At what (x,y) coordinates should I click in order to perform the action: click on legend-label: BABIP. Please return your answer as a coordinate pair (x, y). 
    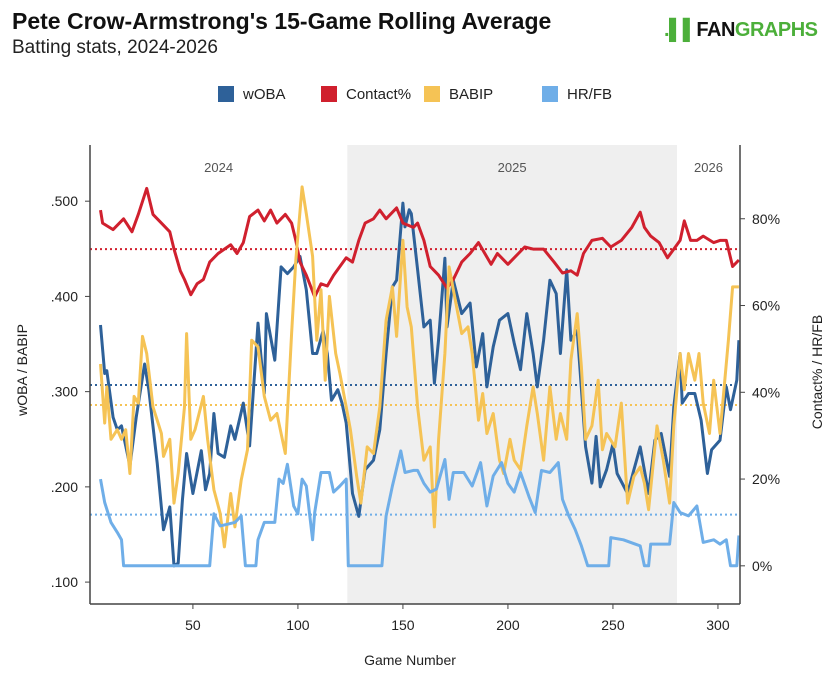
    Looking at the image, I should click on (471, 94).